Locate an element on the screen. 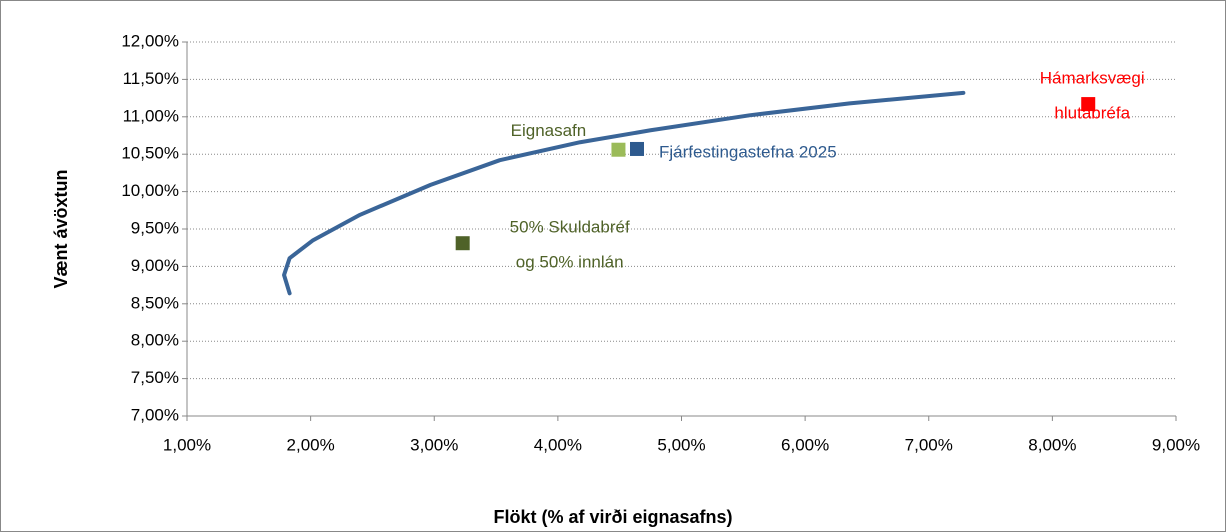  y-tick-label: 8,00% is located at coordinates (155, 340).